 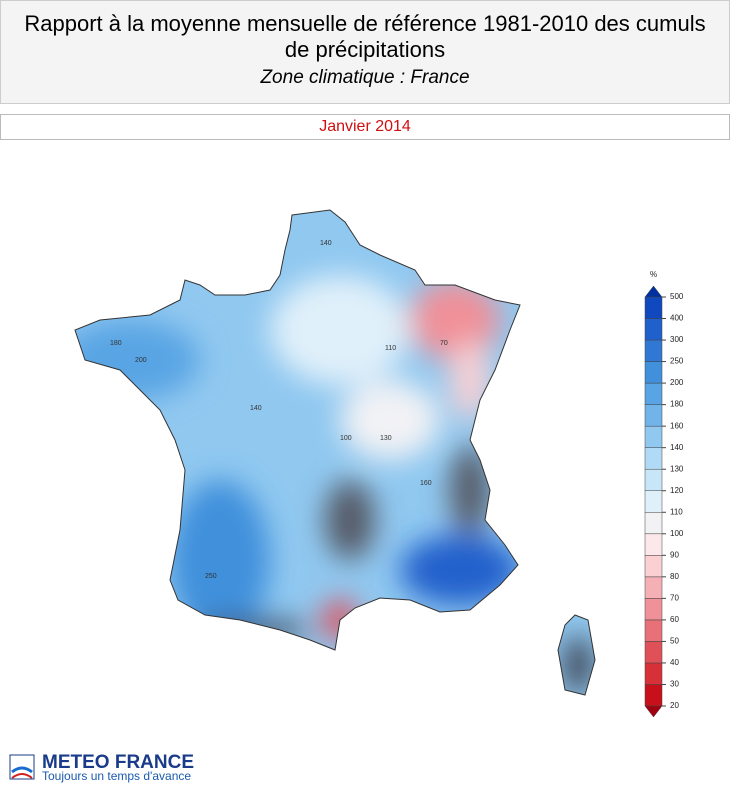 What do you see at coordinates (386, 438) in the screenshot?
I see `contour-label: 130` at bounding box center [386, 438].